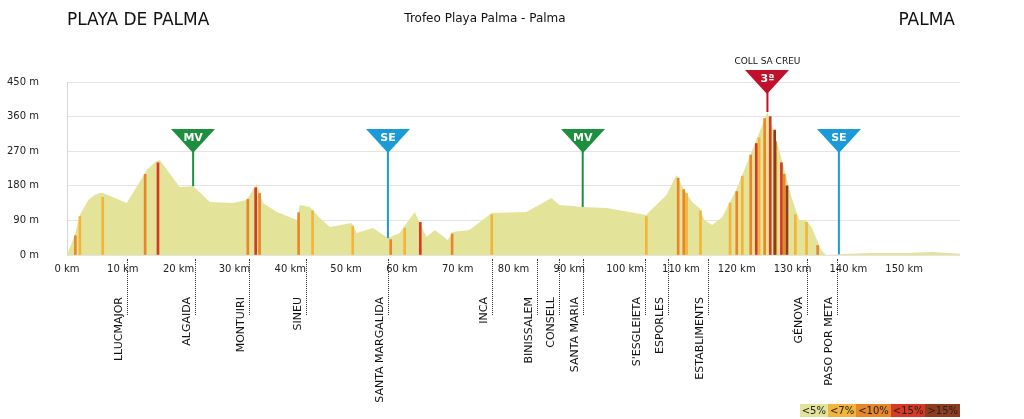  Describe the element at coordinates (22, 150) in the screenshot. I see `y-tick-label: 270 m` at that location.